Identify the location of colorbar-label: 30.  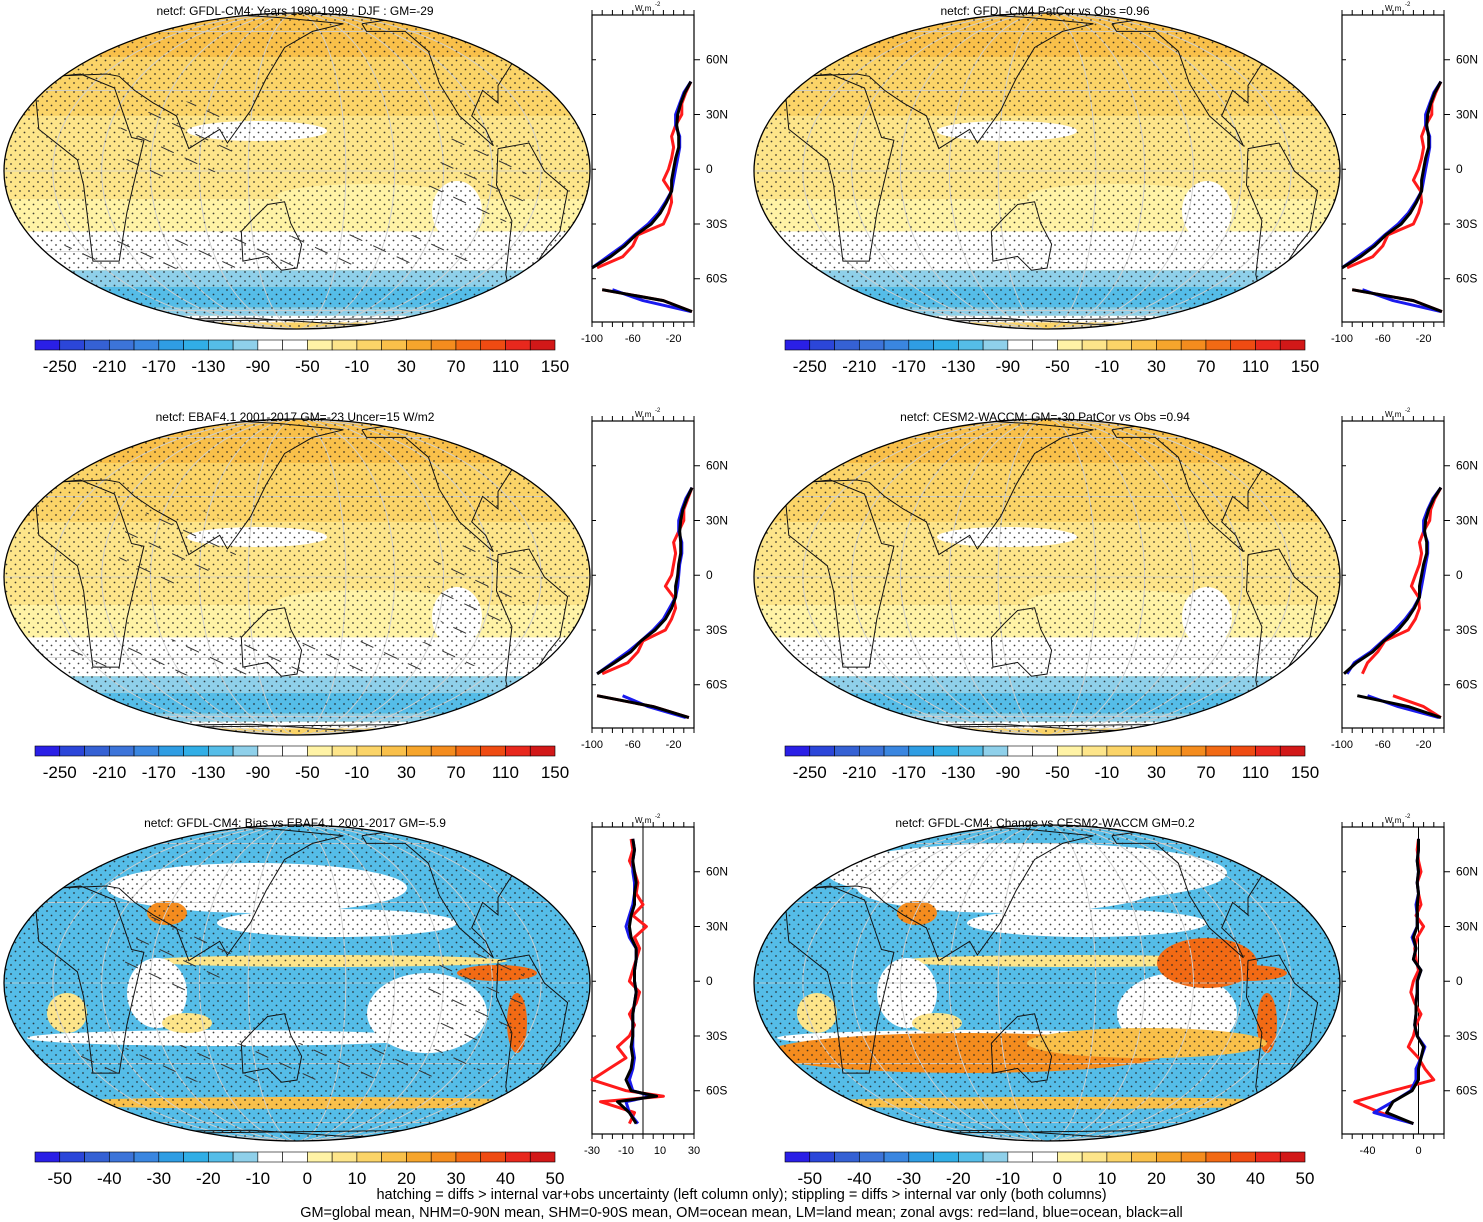
(455, 1178).